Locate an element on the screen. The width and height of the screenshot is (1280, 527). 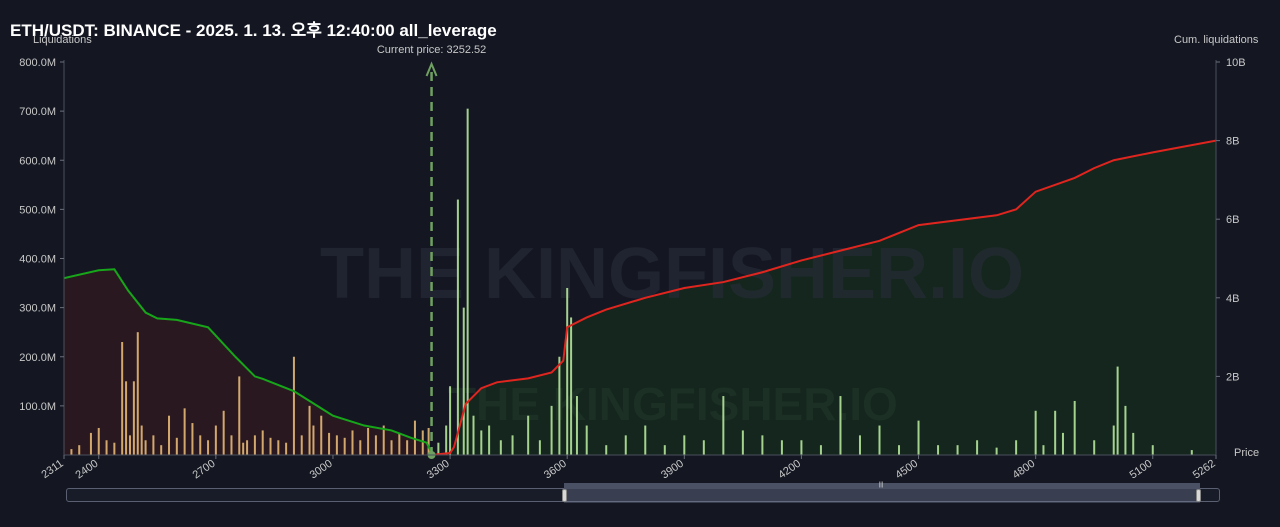
x-tick-label: 2311 is located at coordinates (52, 469).